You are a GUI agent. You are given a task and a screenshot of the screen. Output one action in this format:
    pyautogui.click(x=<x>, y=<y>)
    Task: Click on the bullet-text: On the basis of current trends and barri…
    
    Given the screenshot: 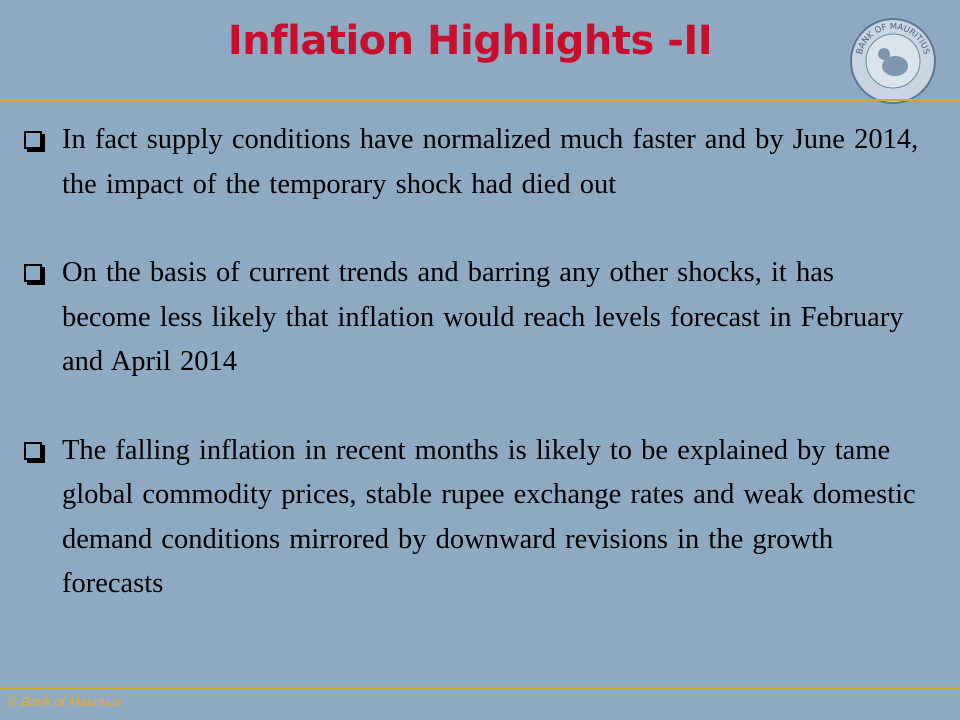 What is the action you would take?
    pyautogui.click(x=483, y=317)
    